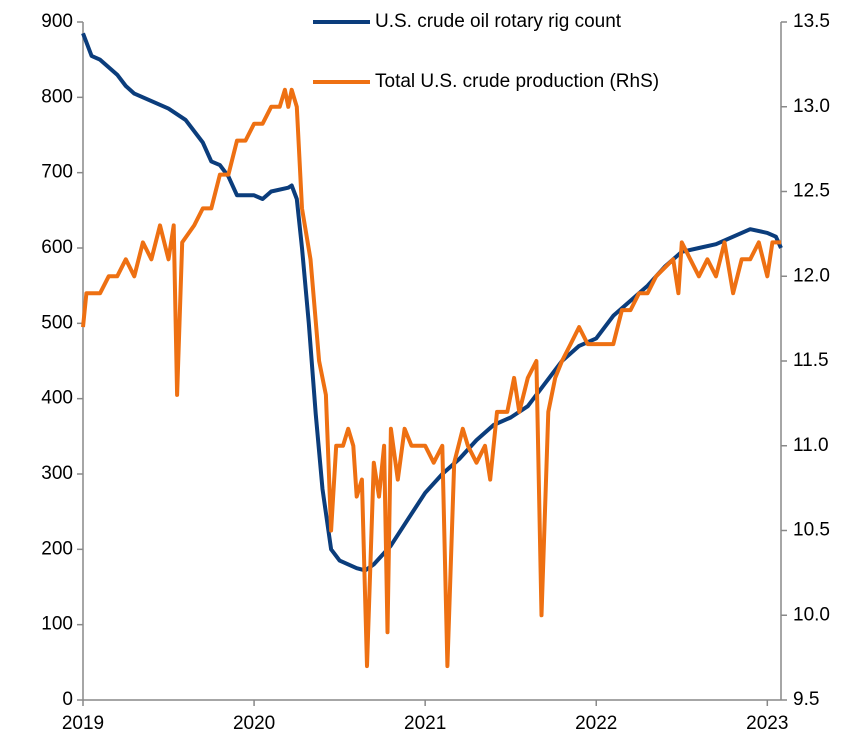  I want to click on y-tick-label: 0, so click(67, 699).